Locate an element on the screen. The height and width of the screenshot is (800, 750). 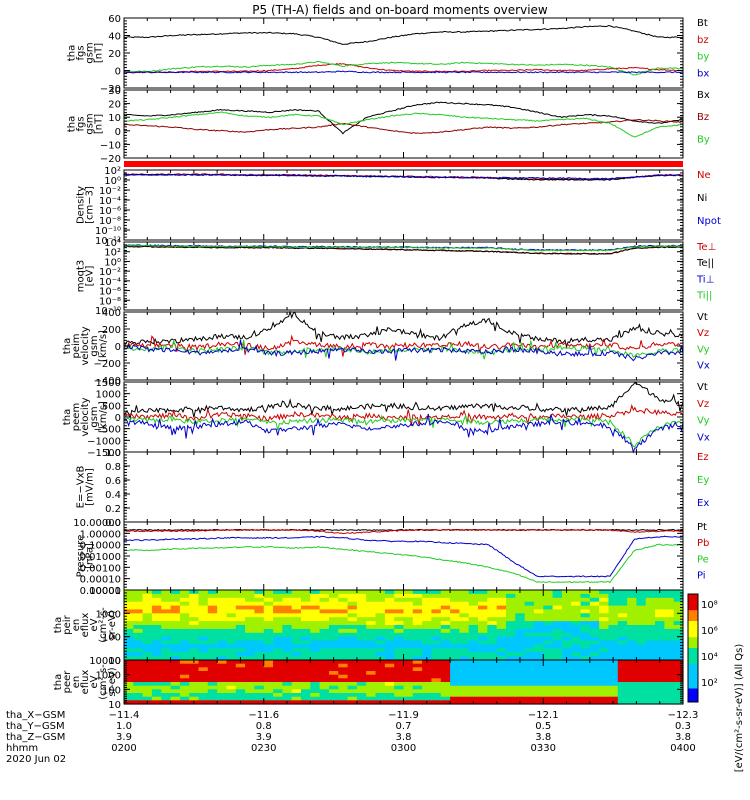
panel-frame is located at coordinates (403, 205).